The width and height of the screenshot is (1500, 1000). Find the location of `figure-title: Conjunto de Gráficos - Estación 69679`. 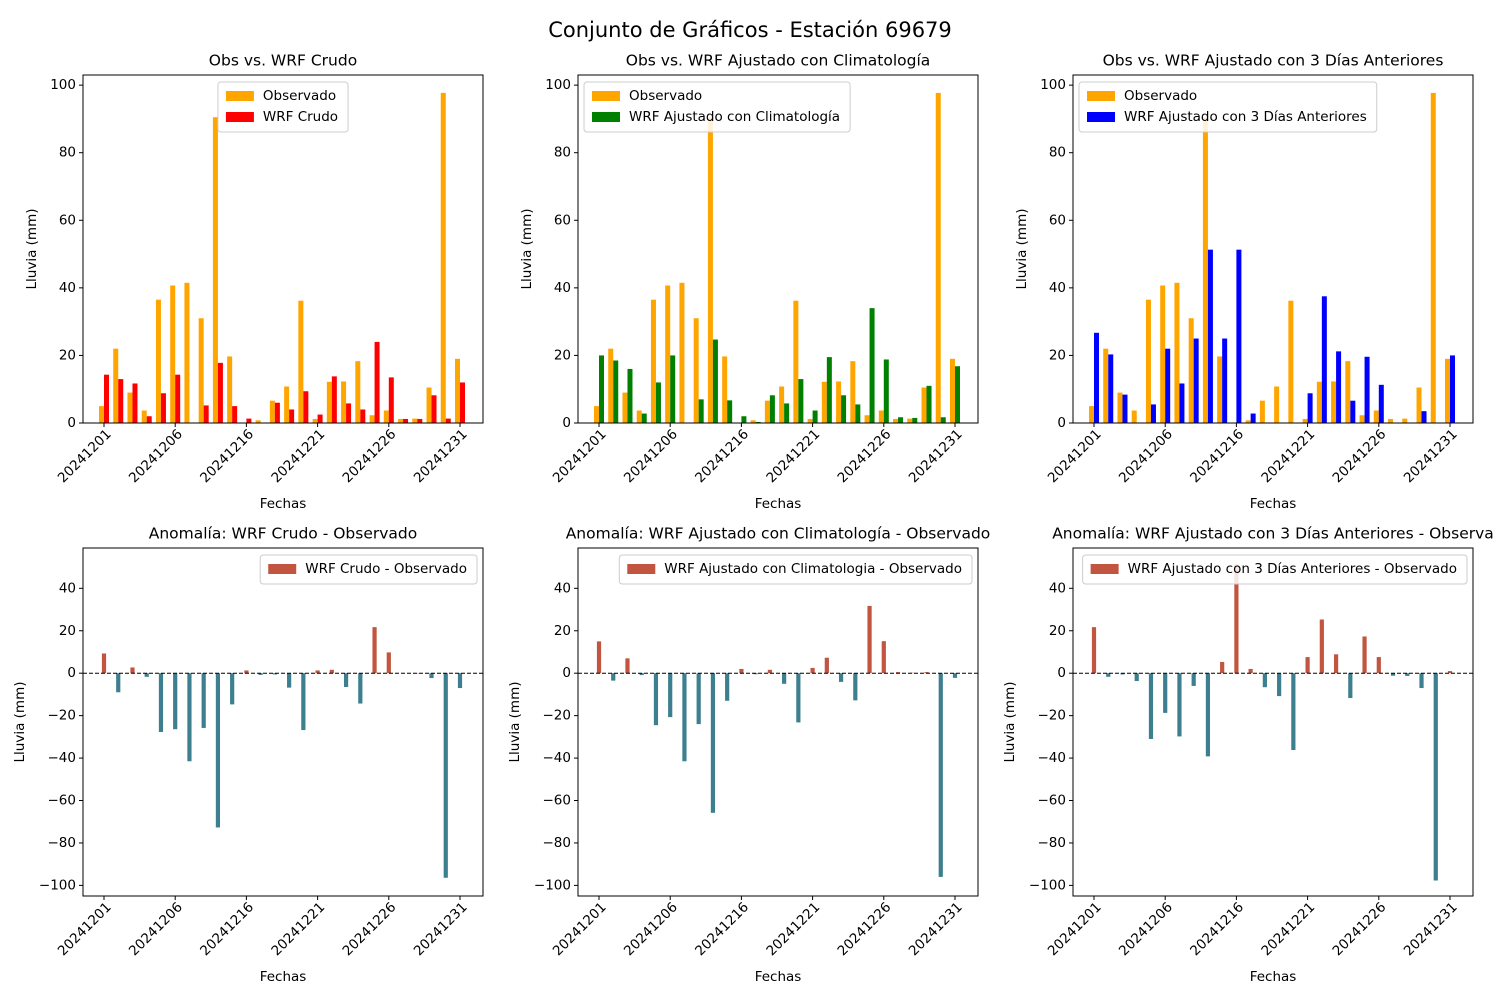

figure-title: Conjunto de Gráficos - Estación 69679 is located at coordinates (750, 30).